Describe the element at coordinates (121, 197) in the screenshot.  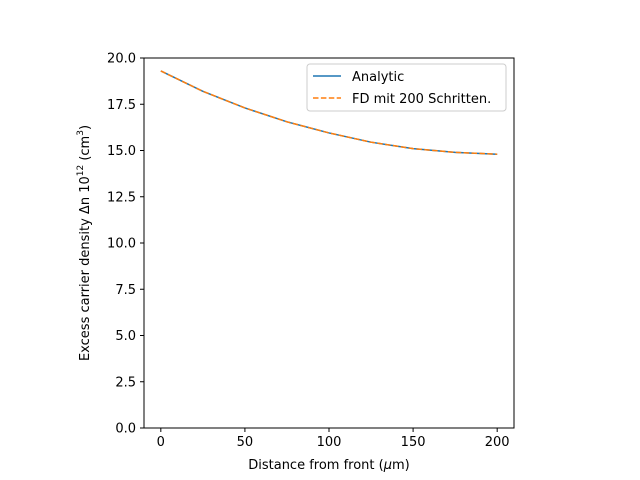
I see `y-tick-label: 12.5` at that location.